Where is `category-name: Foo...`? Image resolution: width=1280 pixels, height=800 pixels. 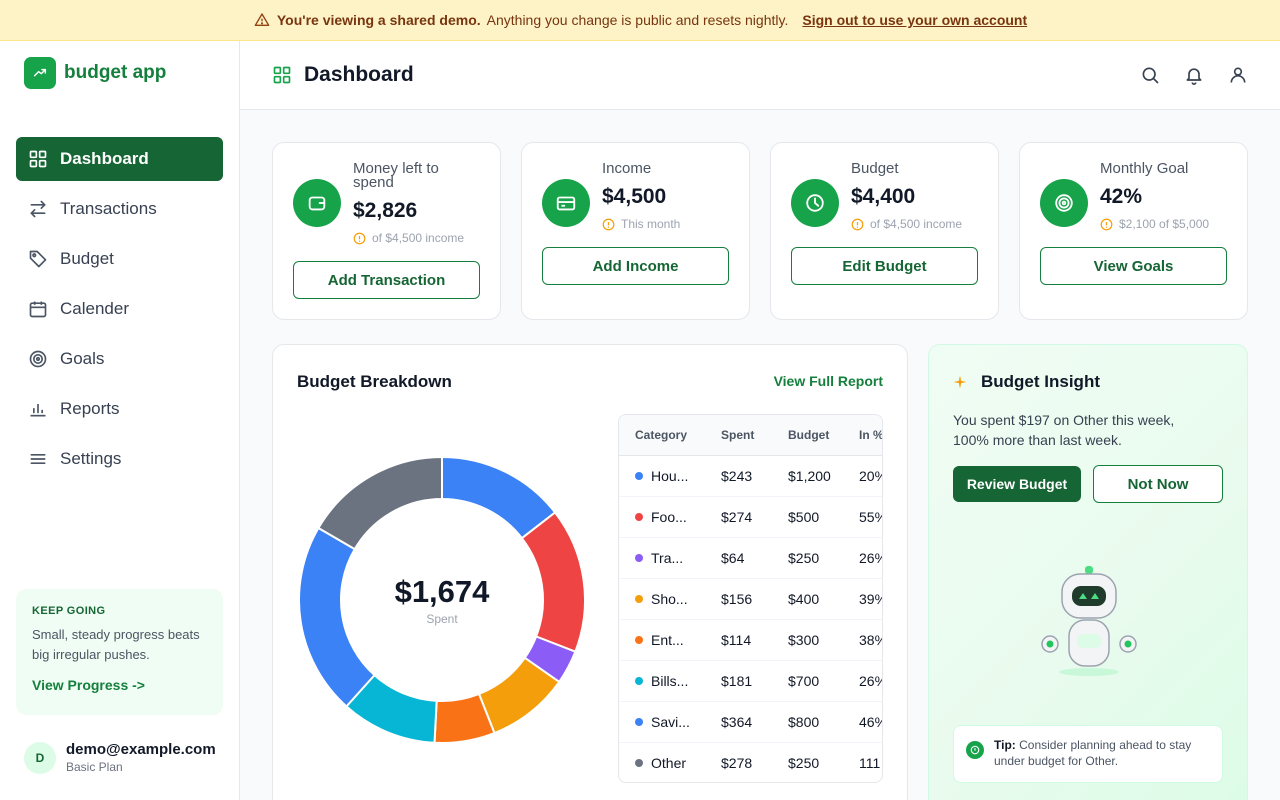 category-name: Foo... is located at coordinates (669, 517).